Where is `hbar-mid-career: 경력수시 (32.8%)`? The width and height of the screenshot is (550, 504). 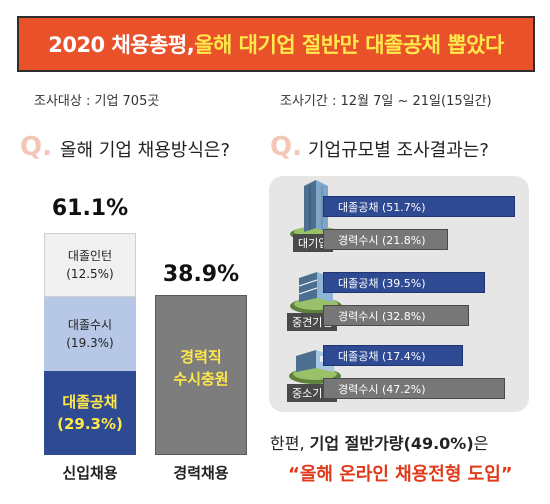
hbar-mid-career: 경력수시 (32.8%) is located at coordinates (396, 315).